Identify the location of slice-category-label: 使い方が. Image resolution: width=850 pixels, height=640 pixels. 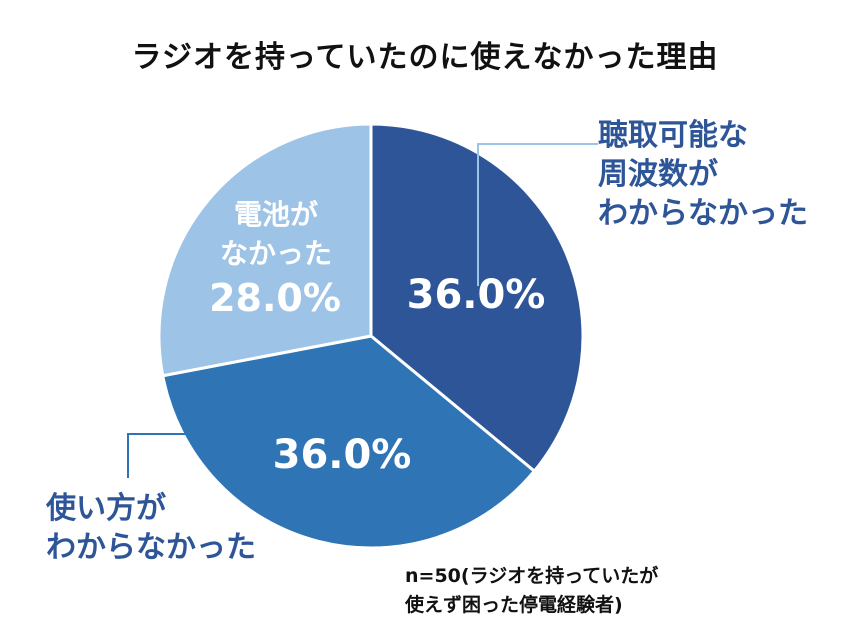
(105, 508).